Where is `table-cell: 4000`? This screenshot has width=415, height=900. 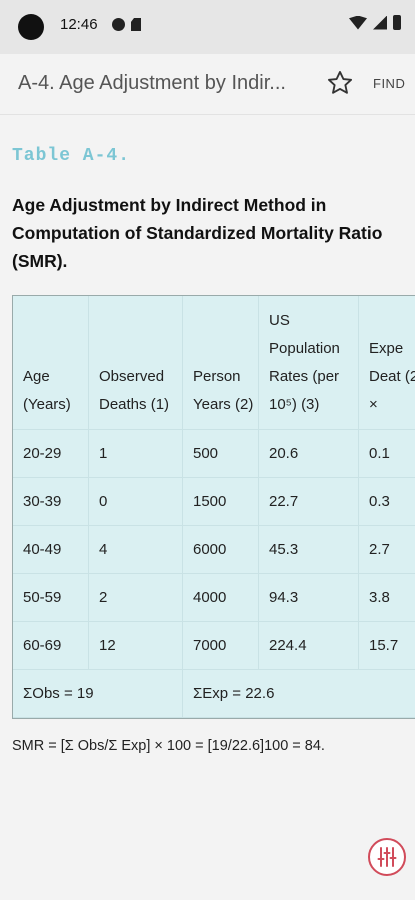 table-cell: 4000 is located at coordinates (221, 598).